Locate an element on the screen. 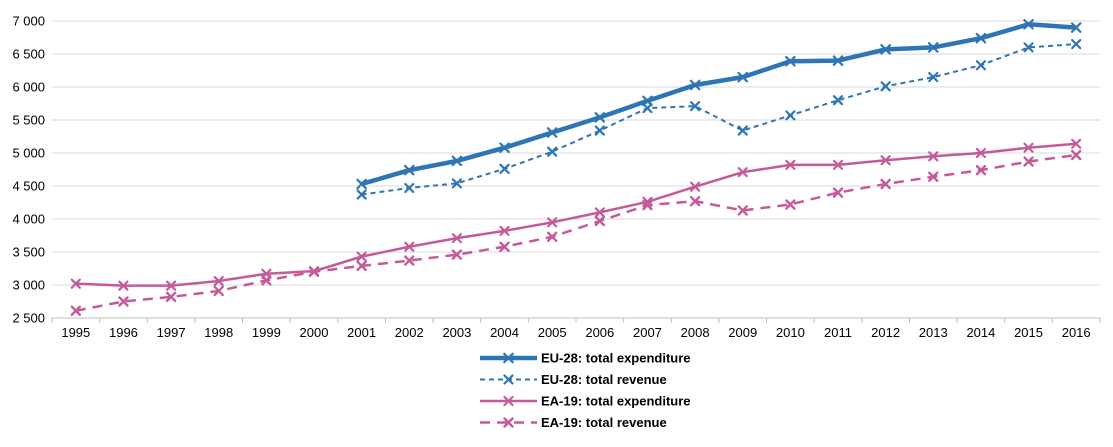 This screenshot has height=447, width=1113. y-tick-label: 5 500 is located at coordinates (28, 120).